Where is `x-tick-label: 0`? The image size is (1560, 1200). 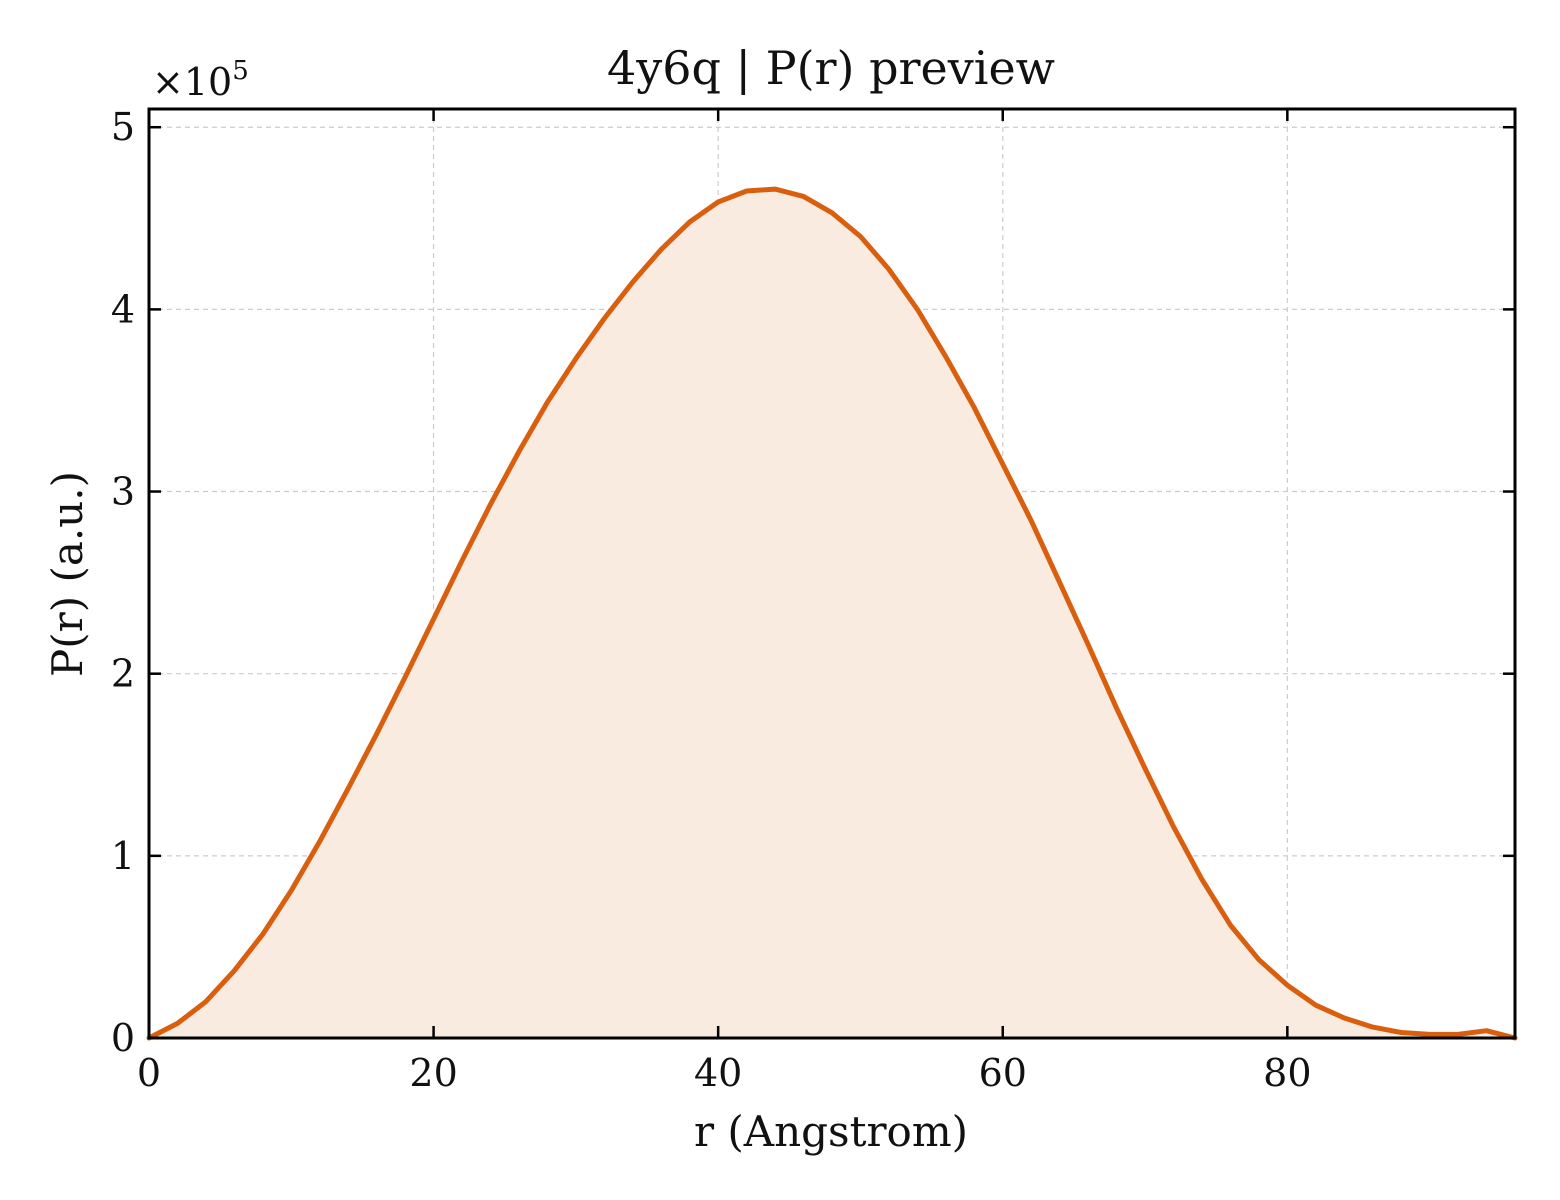 x-tick-label: 0 is located at coordinates (149, 1073).